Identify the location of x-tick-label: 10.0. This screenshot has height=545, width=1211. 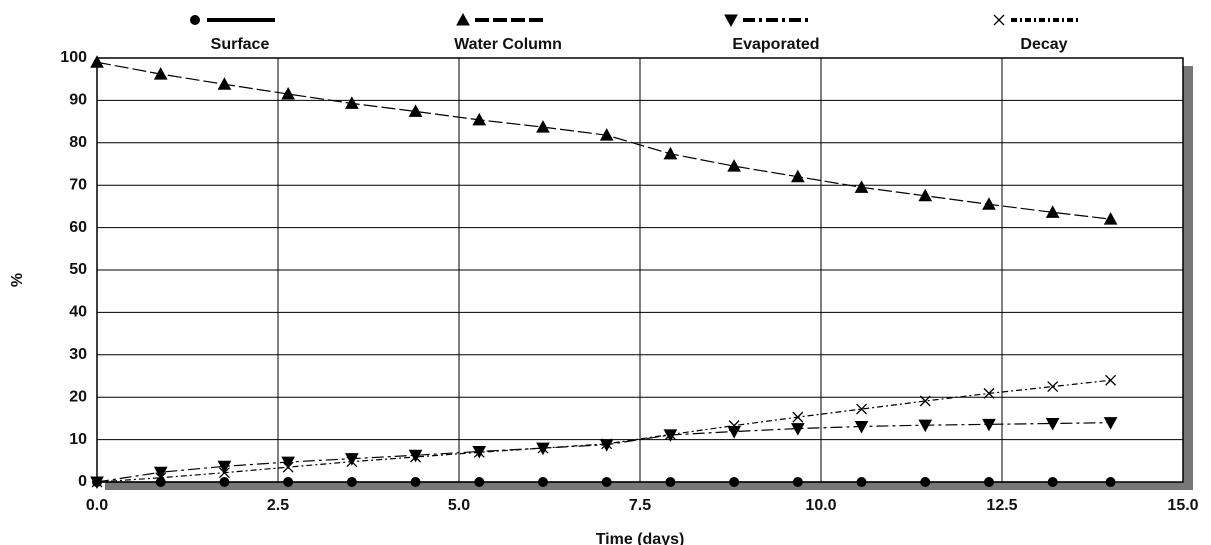
(820, 505).